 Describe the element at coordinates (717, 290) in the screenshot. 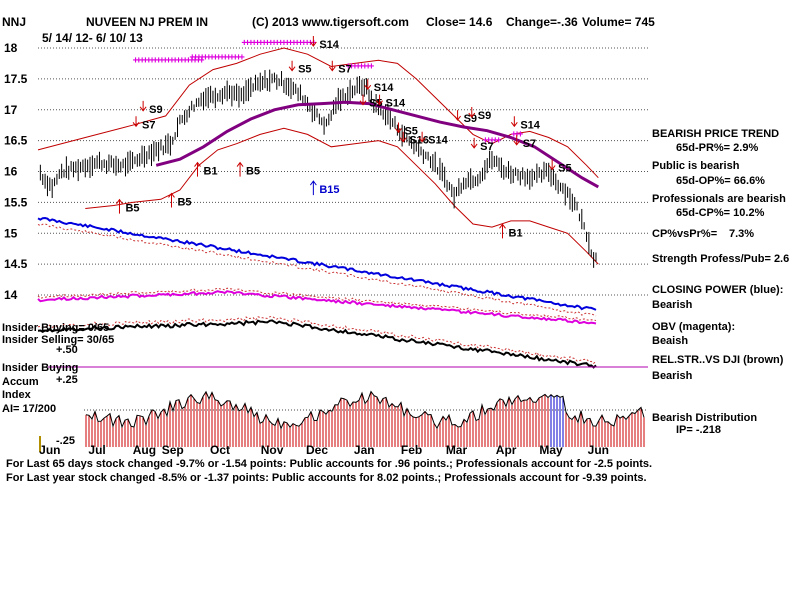

I see `closing-power-label: CLOSING POWER (blue):` at that location.